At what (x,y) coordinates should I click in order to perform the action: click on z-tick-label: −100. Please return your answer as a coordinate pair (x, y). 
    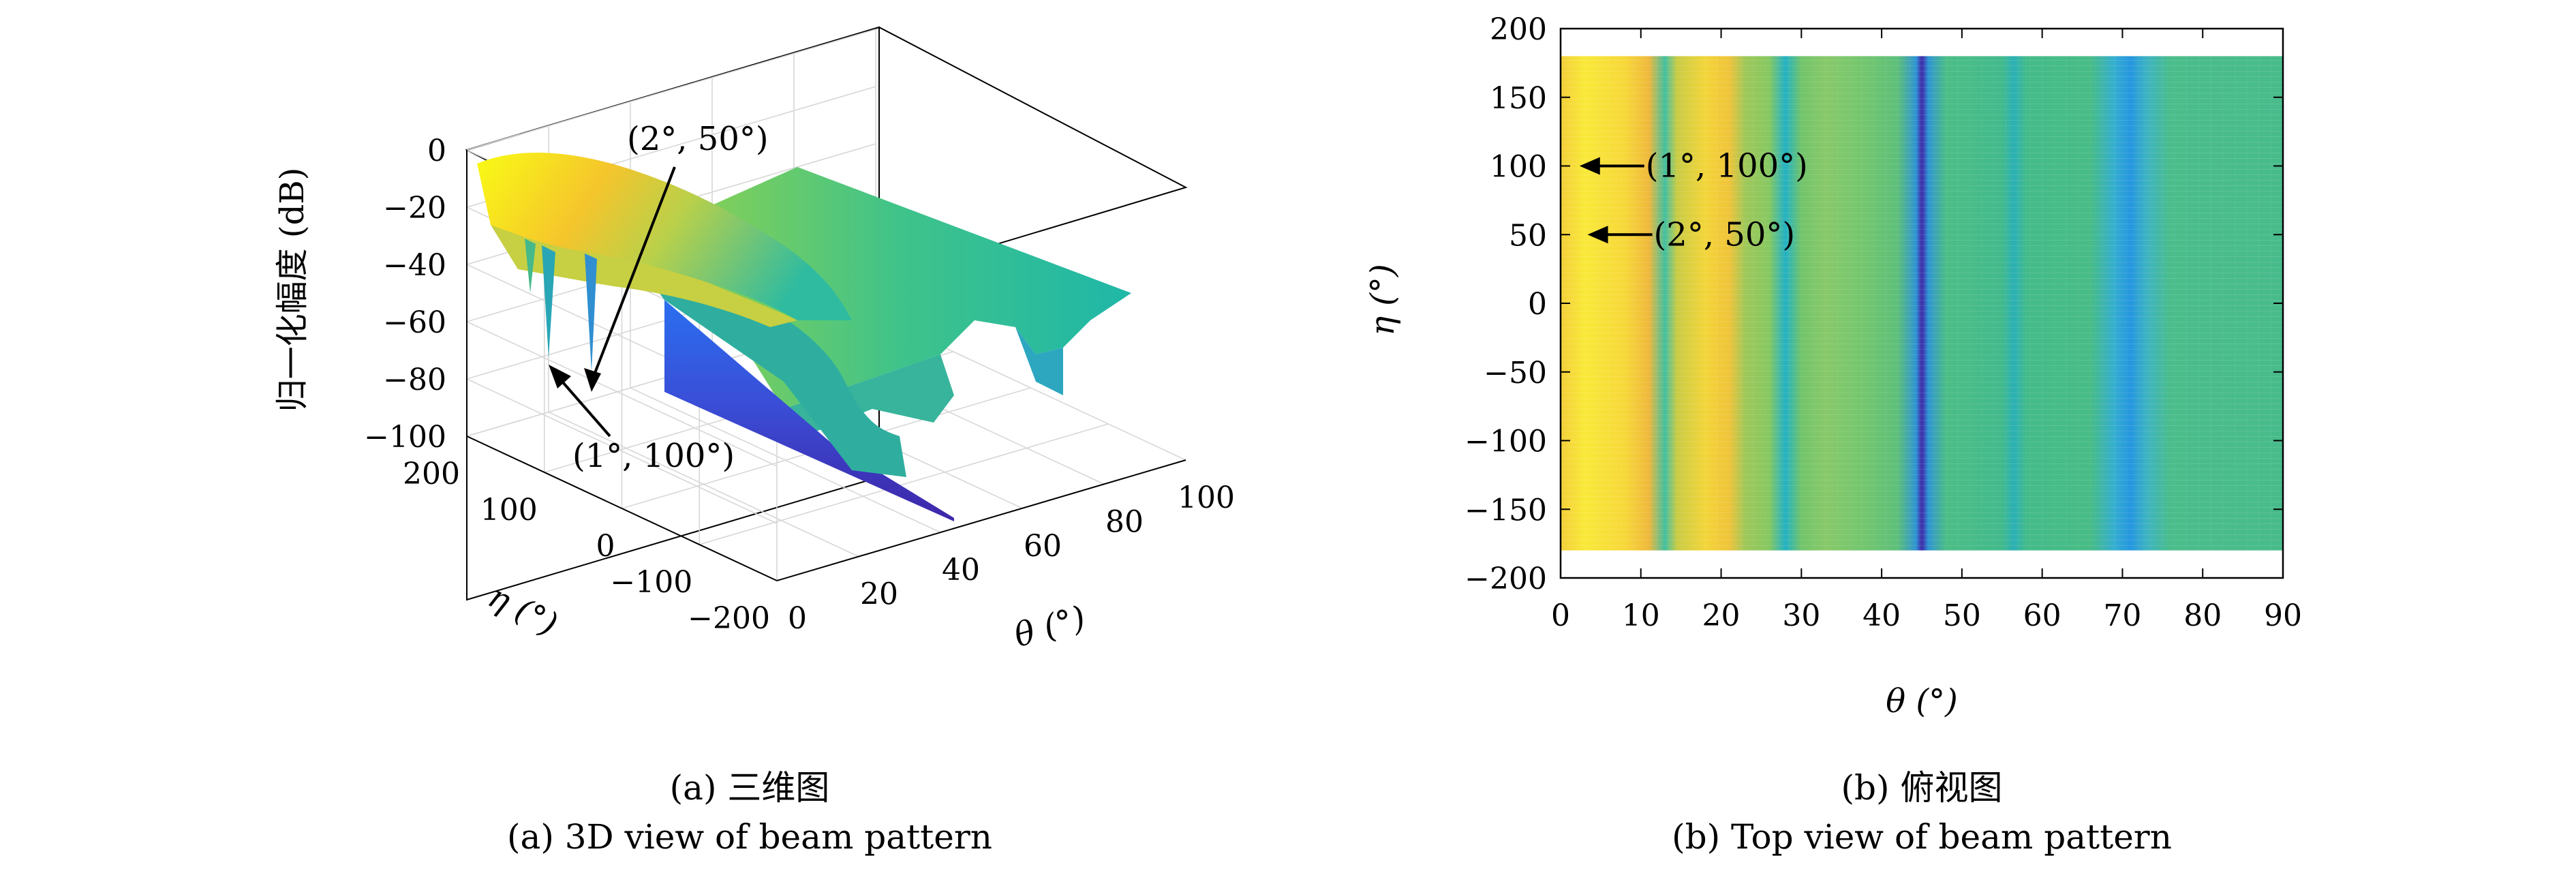
    Looking at the image, I should click on (405, 437).